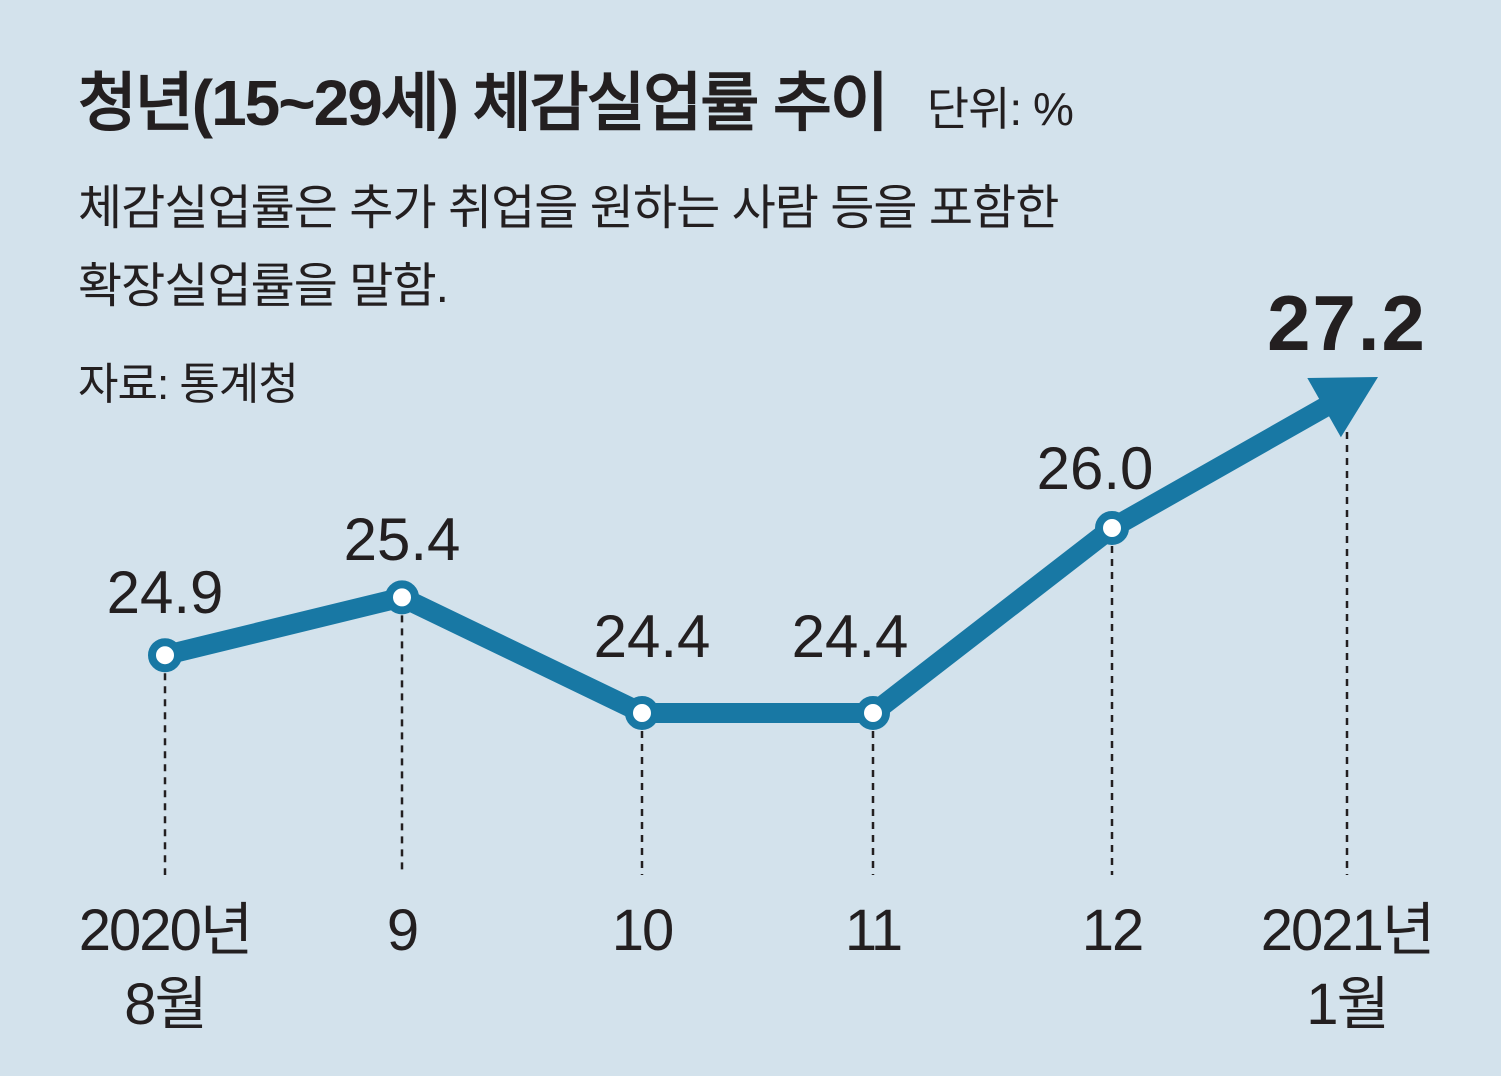 Image resolution: width=1501 pixels, height=1076 pixels. I want to click on x-tick-label-4-0: 12, so click(1112, 930).